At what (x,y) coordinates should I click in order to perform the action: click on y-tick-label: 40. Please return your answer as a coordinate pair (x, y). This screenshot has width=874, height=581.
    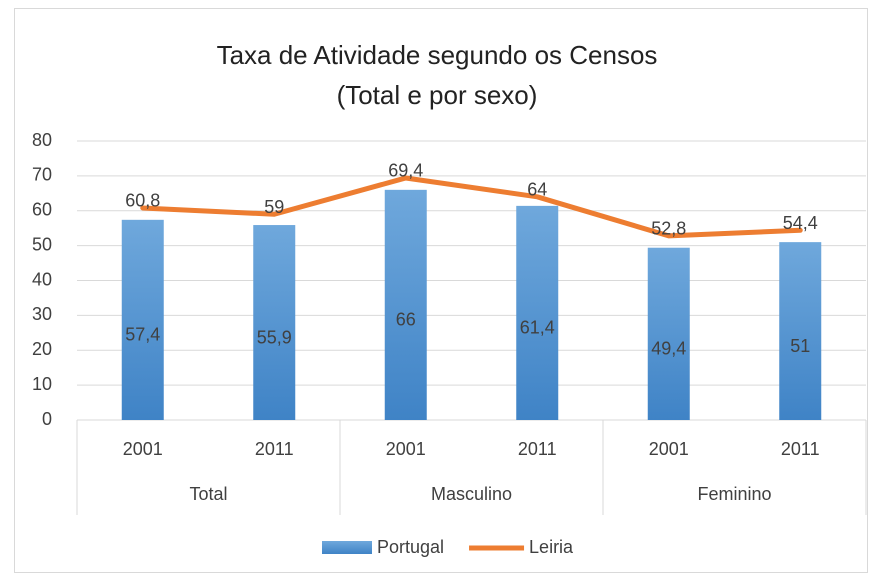
    Looking at the image, I should click on (42, 279).